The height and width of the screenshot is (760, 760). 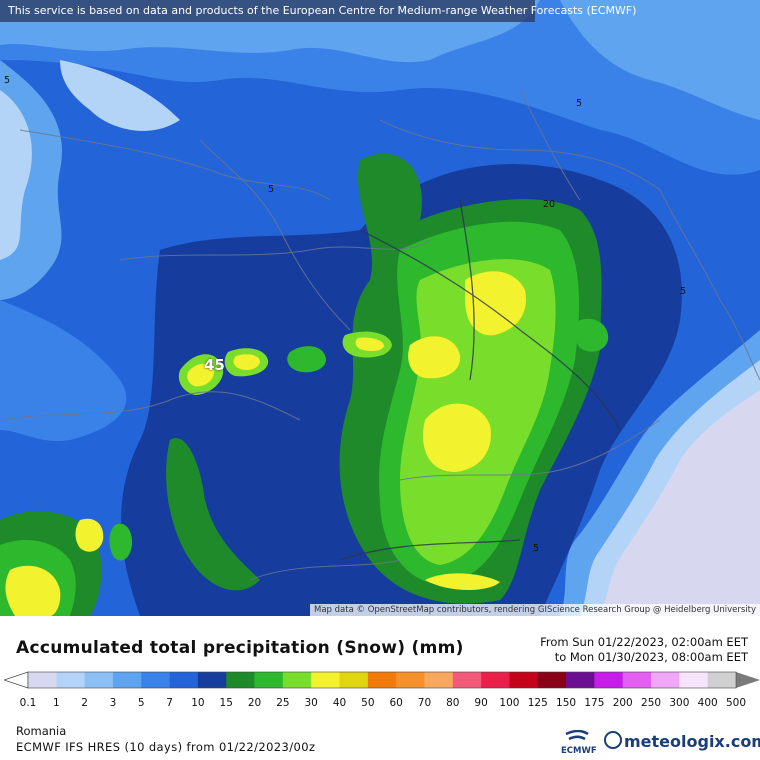 What do you see at coordinates (56, 703) in the screenshot?
I see `legend-tick-label: 1` at bounding box center [56, 703].